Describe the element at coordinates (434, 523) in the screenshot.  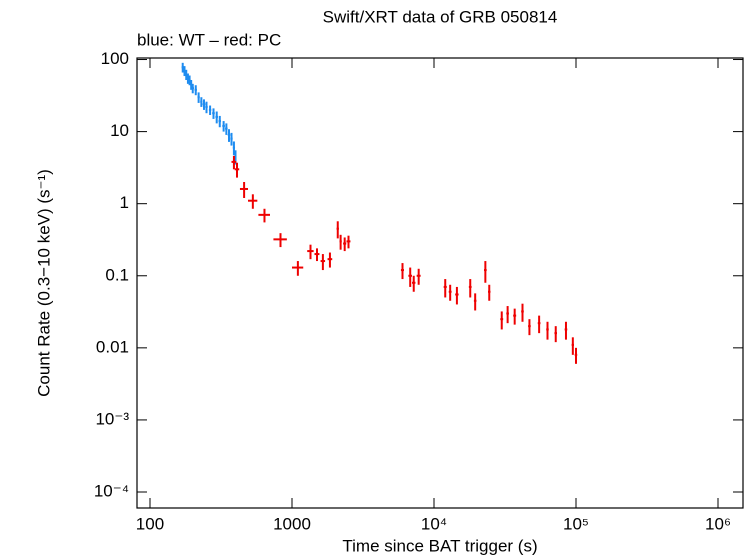
I see `x-tick-label: 10⁴` at that location.